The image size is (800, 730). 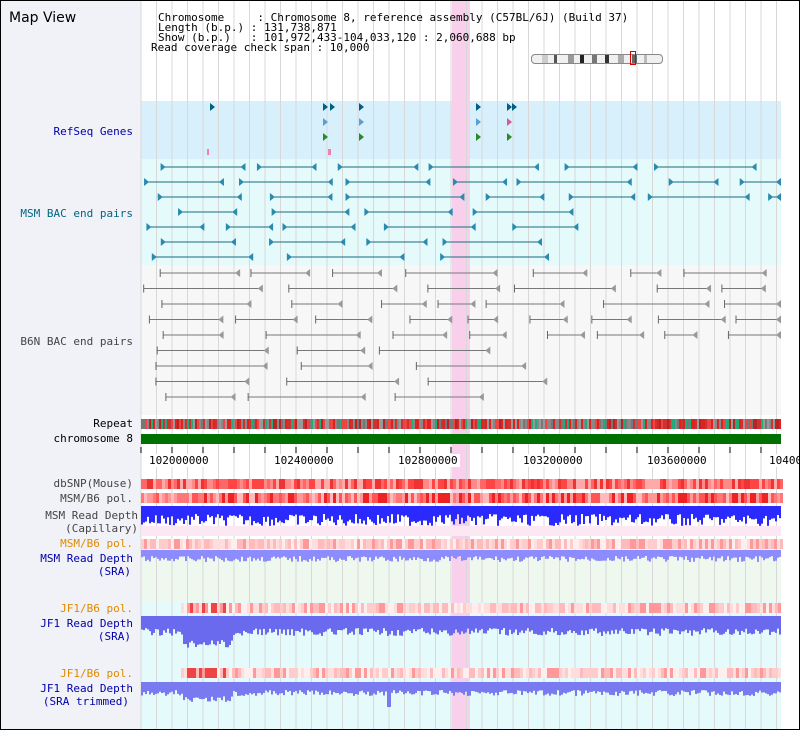 What do you see at coordinates (86, 623) in the screenshot?
I see `track-label-jf1-depth-sra: JF1 Read Depth` at bounding box center [86, 623].